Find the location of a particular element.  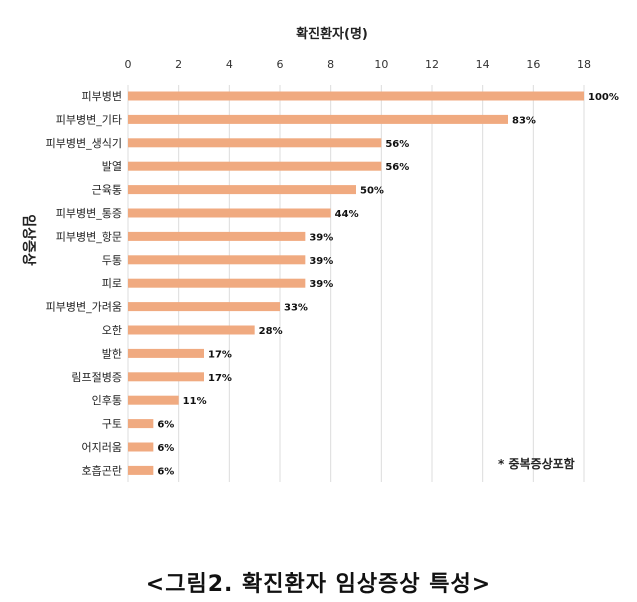

x-tick-label: 8 is located at coordinates (330, 64).